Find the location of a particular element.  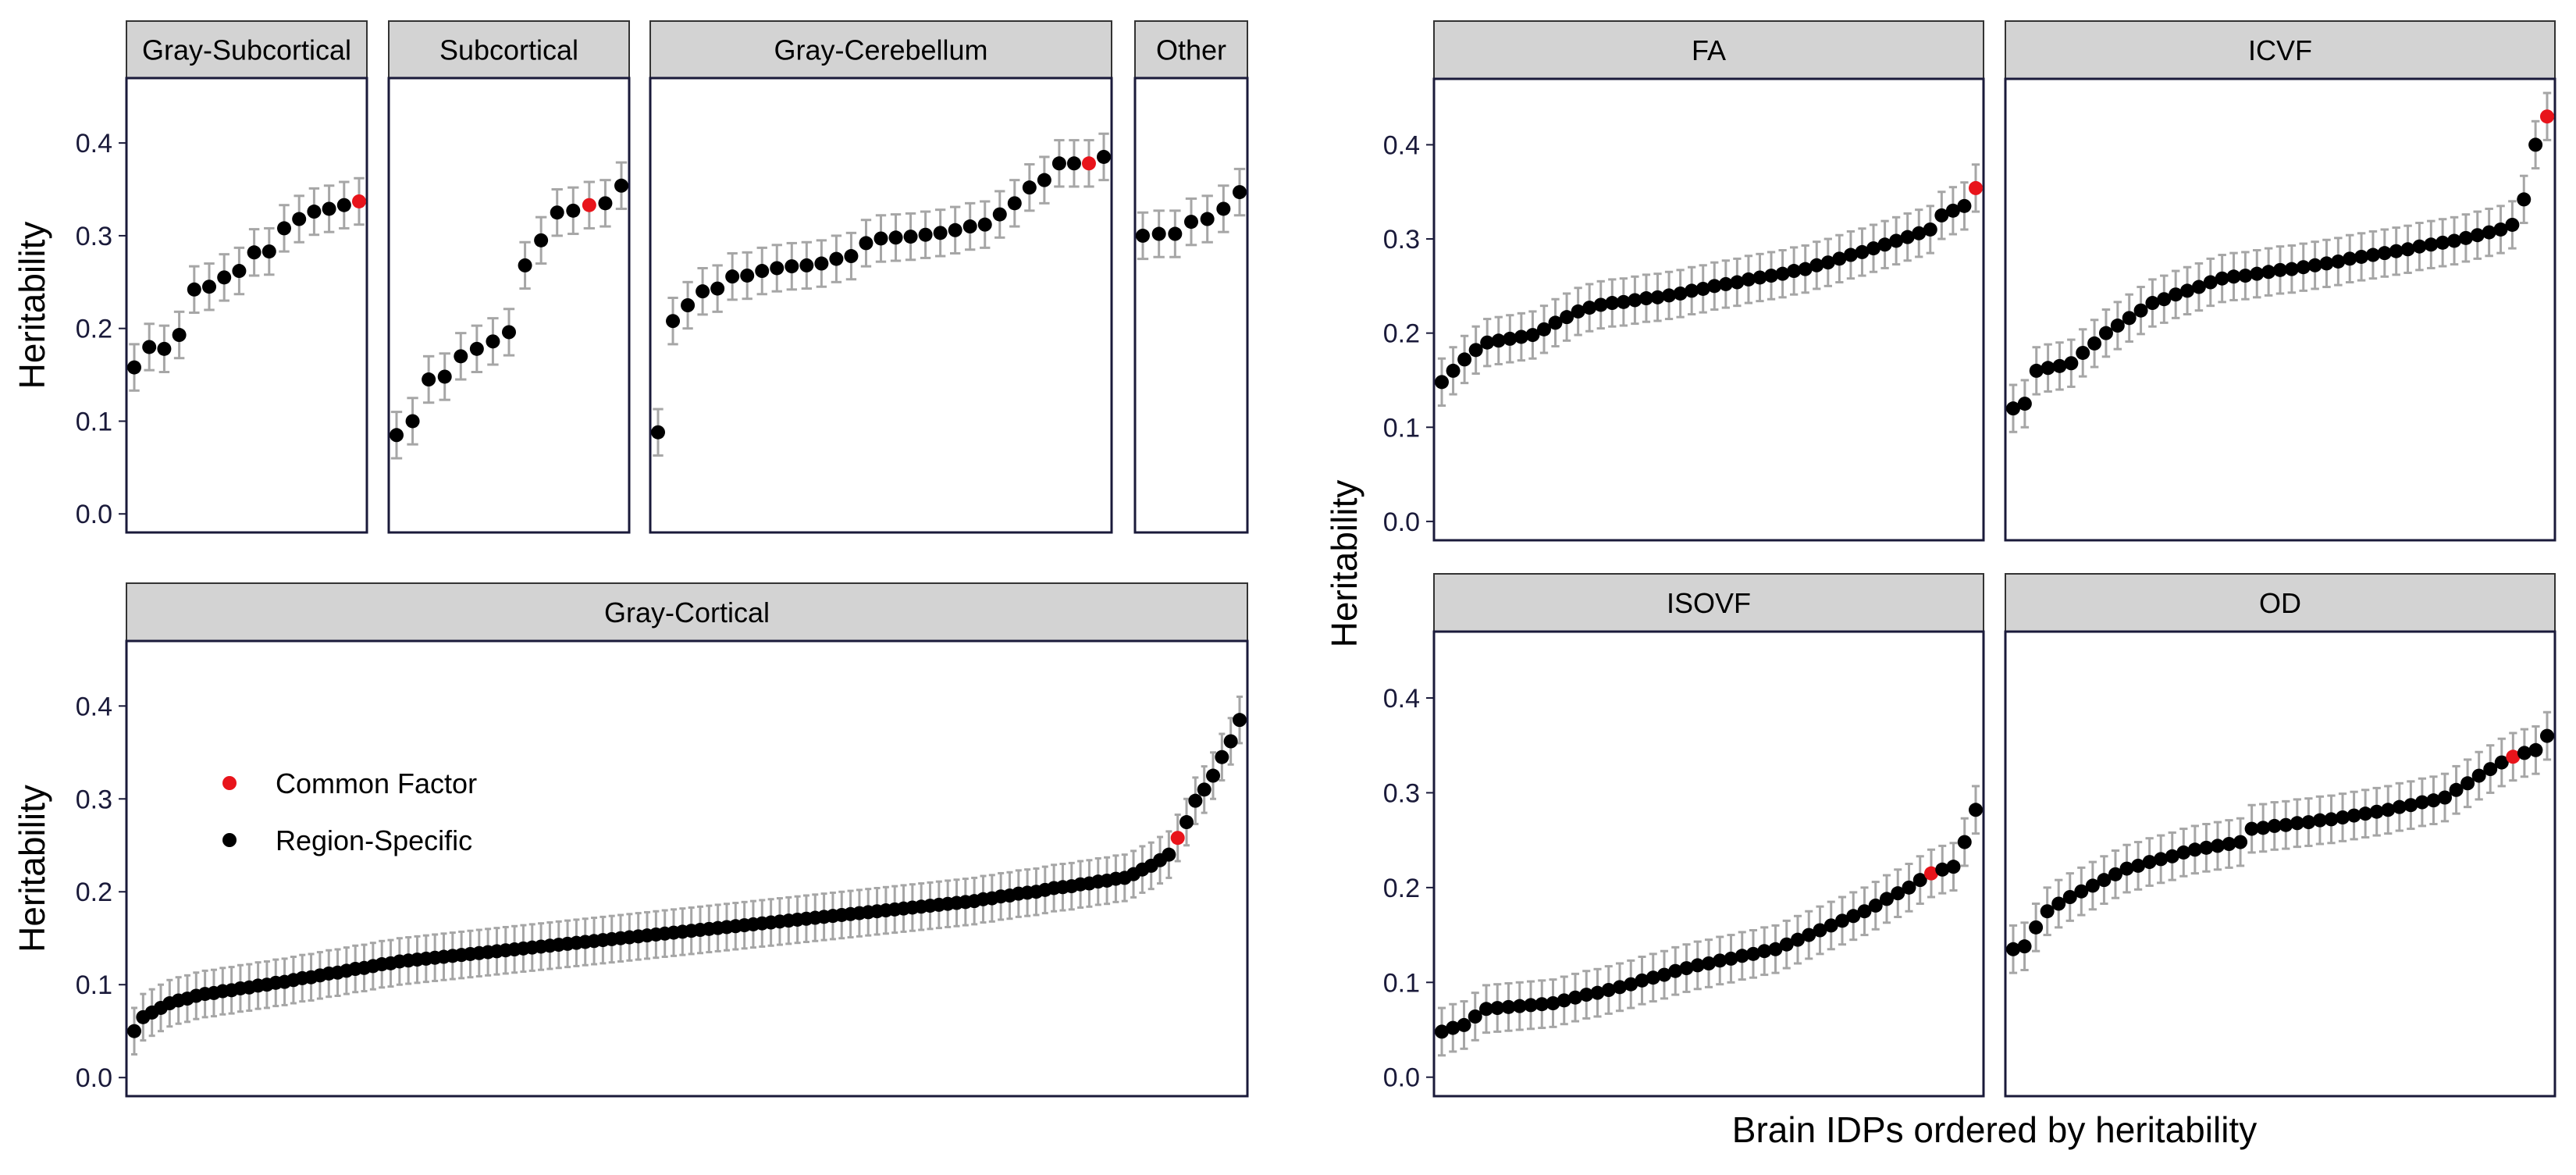

y-axis-title: Heritability is located at coordinates (32, 868).